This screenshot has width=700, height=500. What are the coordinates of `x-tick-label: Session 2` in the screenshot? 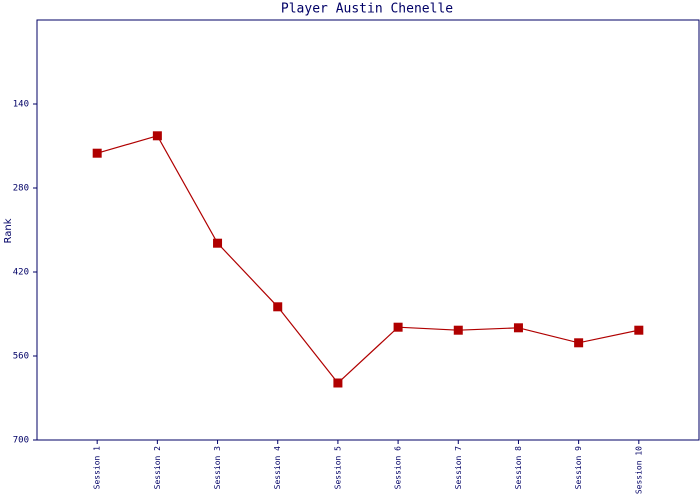 It's located at (157, 468).